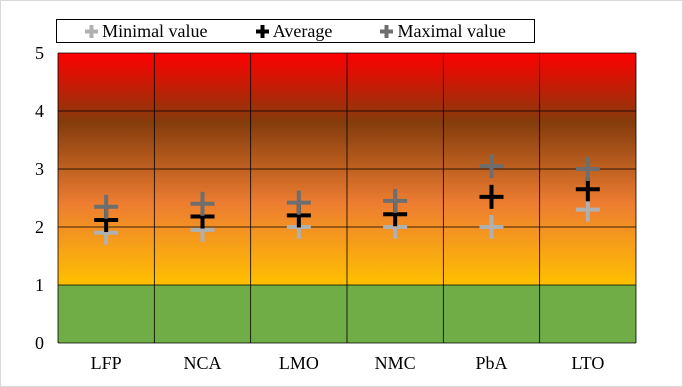 Image resolution: width=683 pixels, height=387 pixels. I want to click on legend-item-average: Average, so click(294, 31).